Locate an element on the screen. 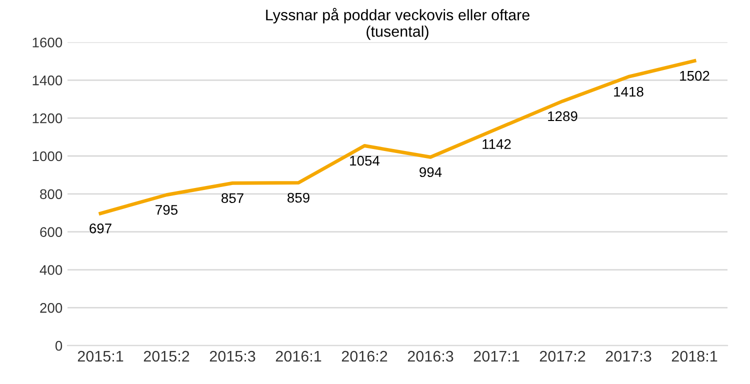  x-tick-label: 2015:2 is located at coordinates (167, 356).